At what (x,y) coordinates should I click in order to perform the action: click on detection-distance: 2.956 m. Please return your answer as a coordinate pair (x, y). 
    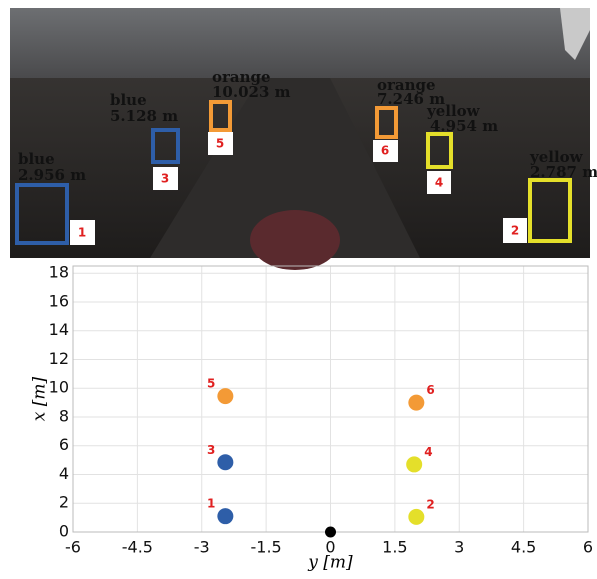
    Looking at the image, I should click on (52, 175).